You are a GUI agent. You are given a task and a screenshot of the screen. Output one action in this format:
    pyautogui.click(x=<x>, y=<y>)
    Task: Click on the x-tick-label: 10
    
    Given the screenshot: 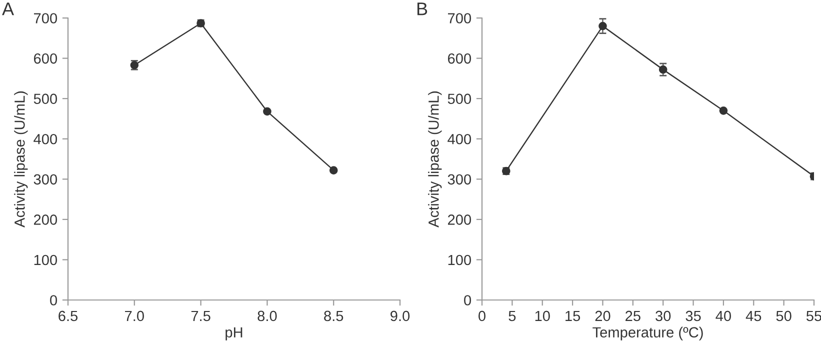 What is the action you would take?
    pyautogui.click(x=542, y=316)
    